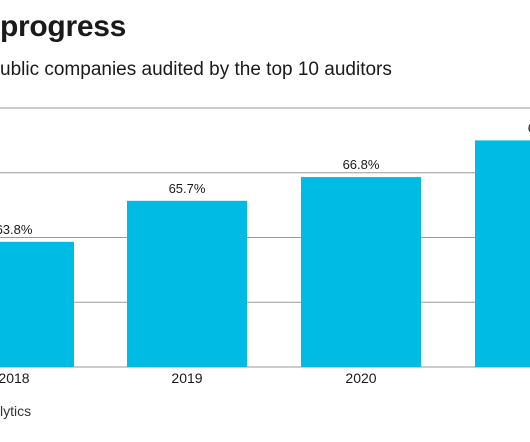 The image size is (530, 442). Describe the element at coordinates (360, 378) in the screenshot. I see `x-tick-label-2020: 2020` at that location.